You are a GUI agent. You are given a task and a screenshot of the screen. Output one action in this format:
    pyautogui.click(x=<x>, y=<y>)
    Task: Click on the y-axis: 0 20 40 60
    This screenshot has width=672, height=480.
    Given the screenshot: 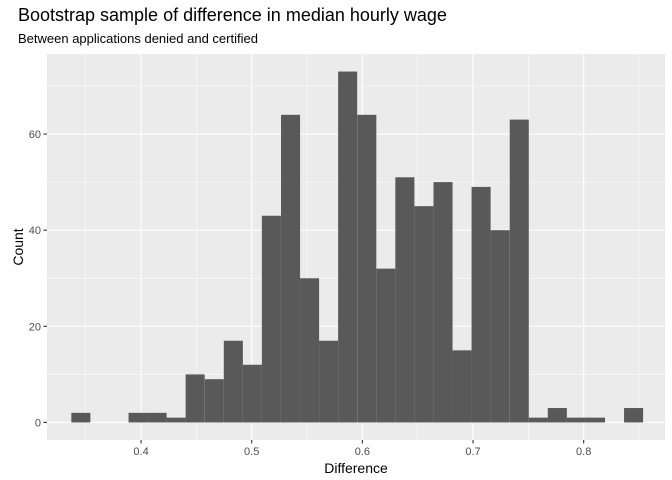 What is the action you would take?
    pyautogui.click(x=38, y=279)
    